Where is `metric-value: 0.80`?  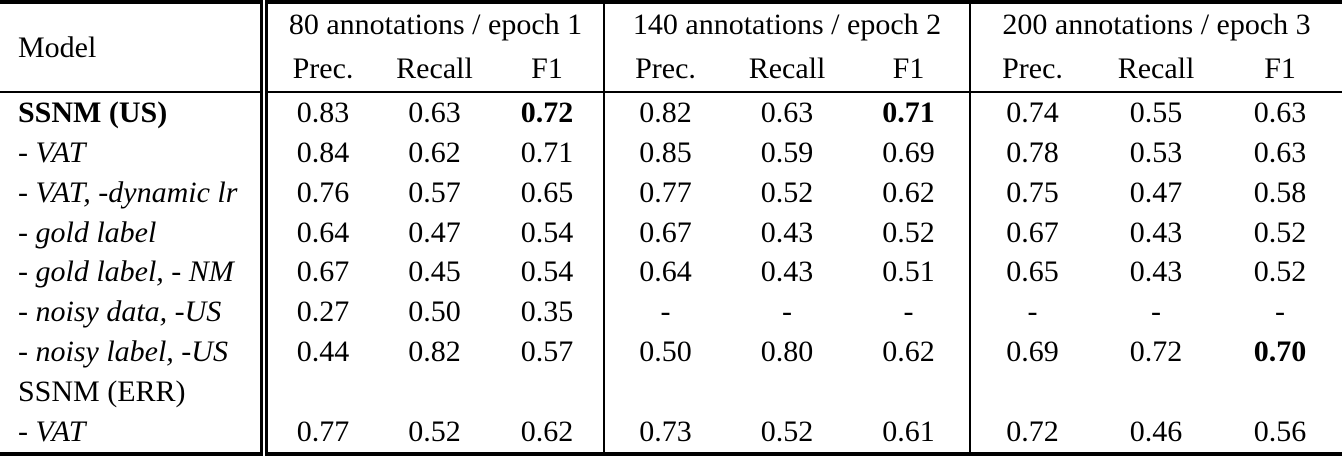 metric-value: 0.80 is located at coordinates (787, 352).